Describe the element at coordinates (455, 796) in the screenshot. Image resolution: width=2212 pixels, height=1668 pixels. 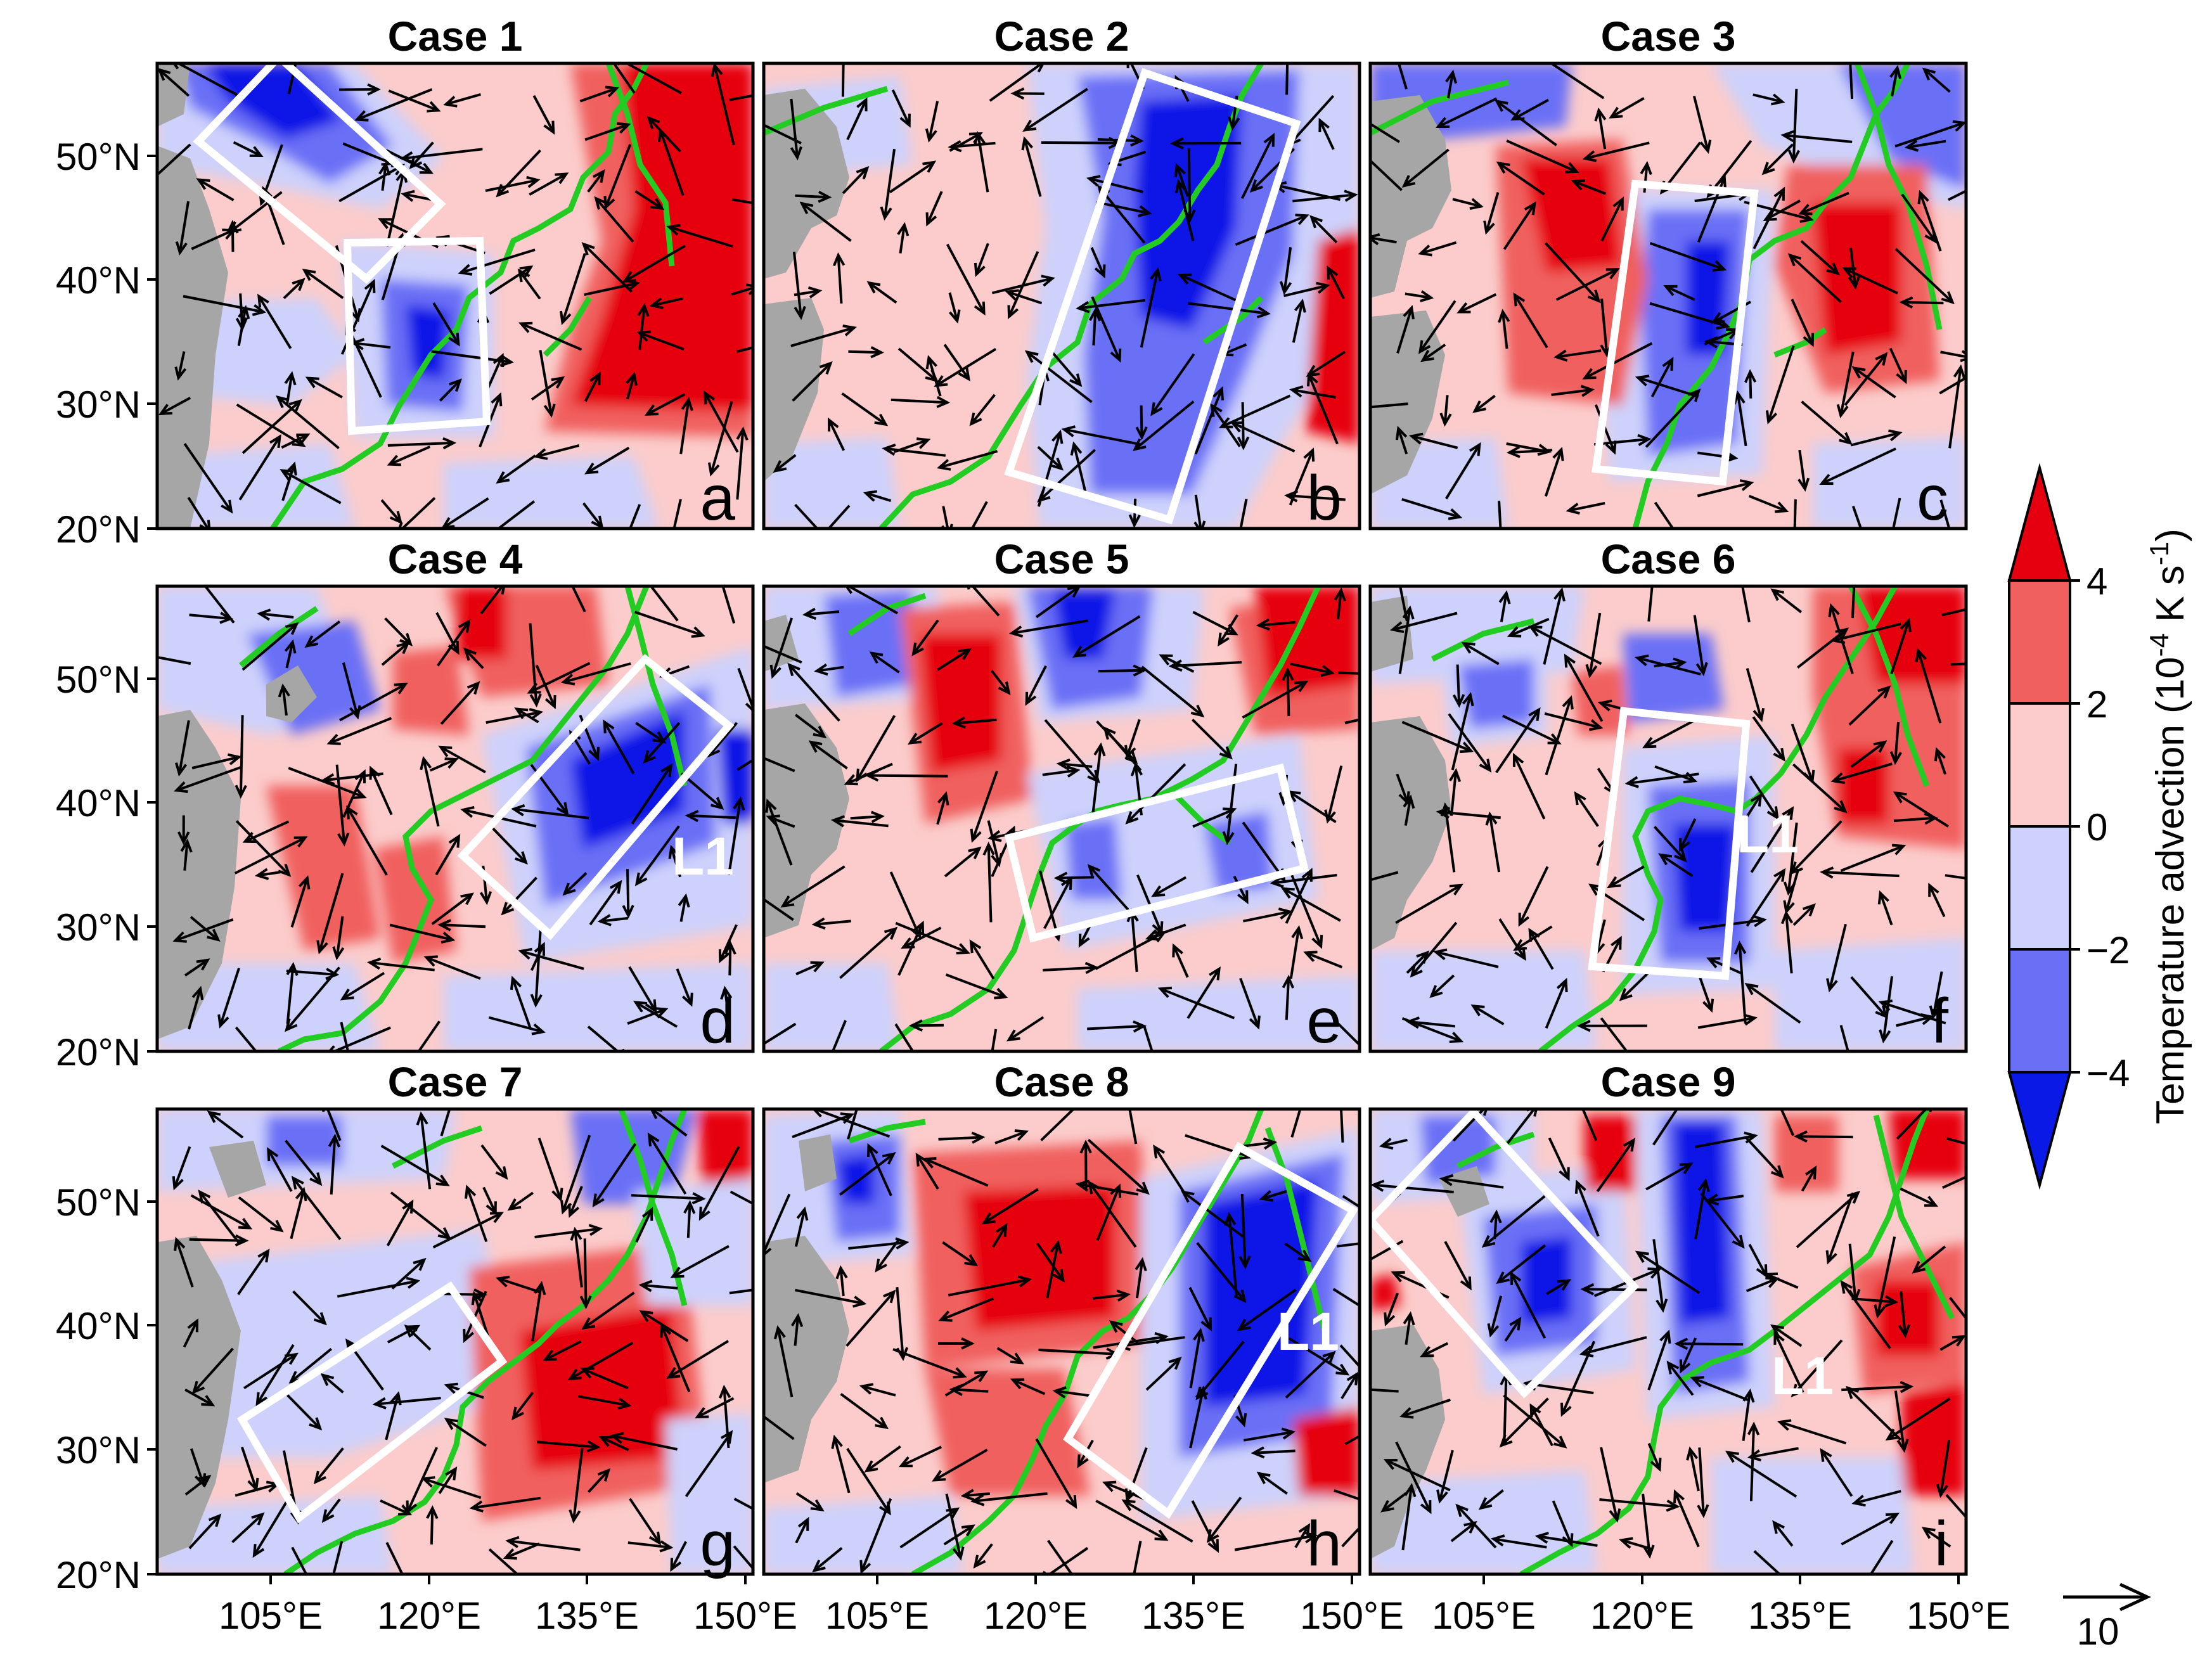
I see `panel-d: Case 4 d L1` at that location.